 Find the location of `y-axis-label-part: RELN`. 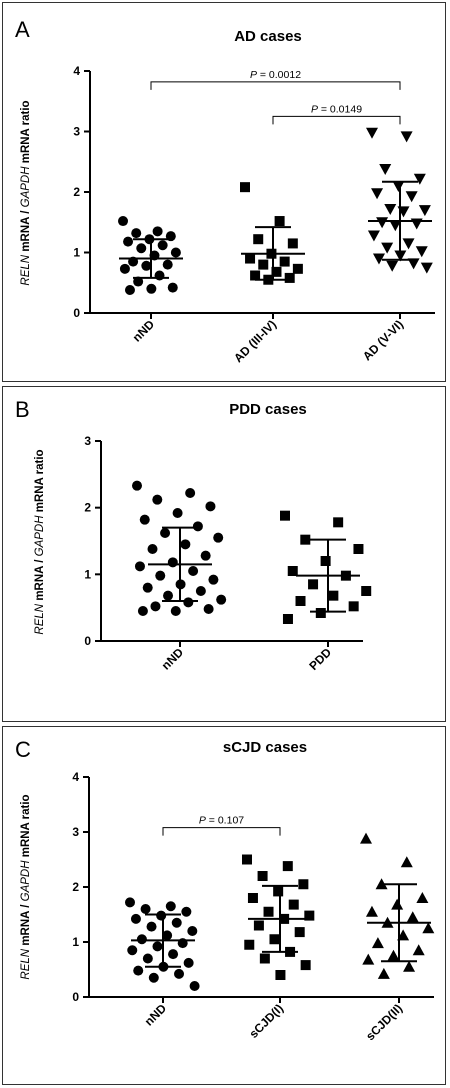

y-axis-label-part: RELN is located at coordinates (40, 618).